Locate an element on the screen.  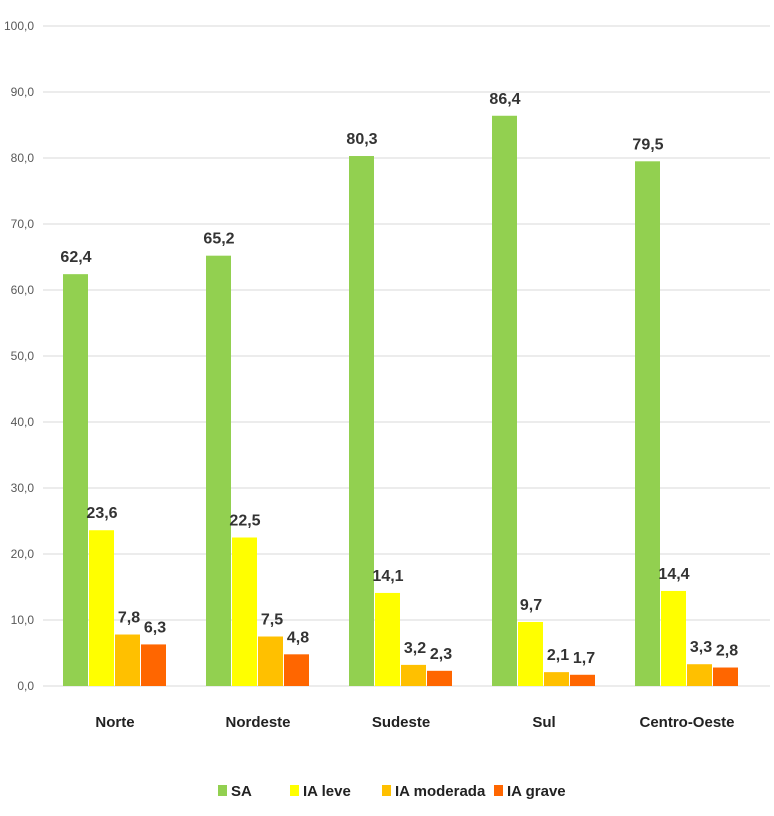
x-tick-label: Sul is located at coordinates (543, 722).